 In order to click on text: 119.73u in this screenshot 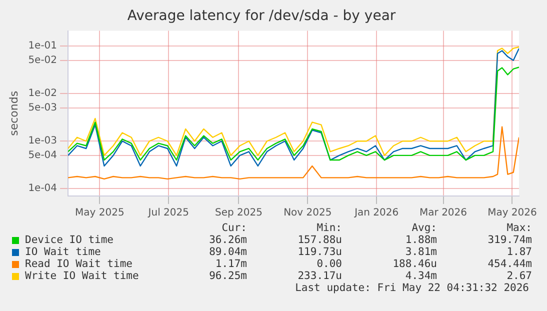, I will do `click(319, 252)`.